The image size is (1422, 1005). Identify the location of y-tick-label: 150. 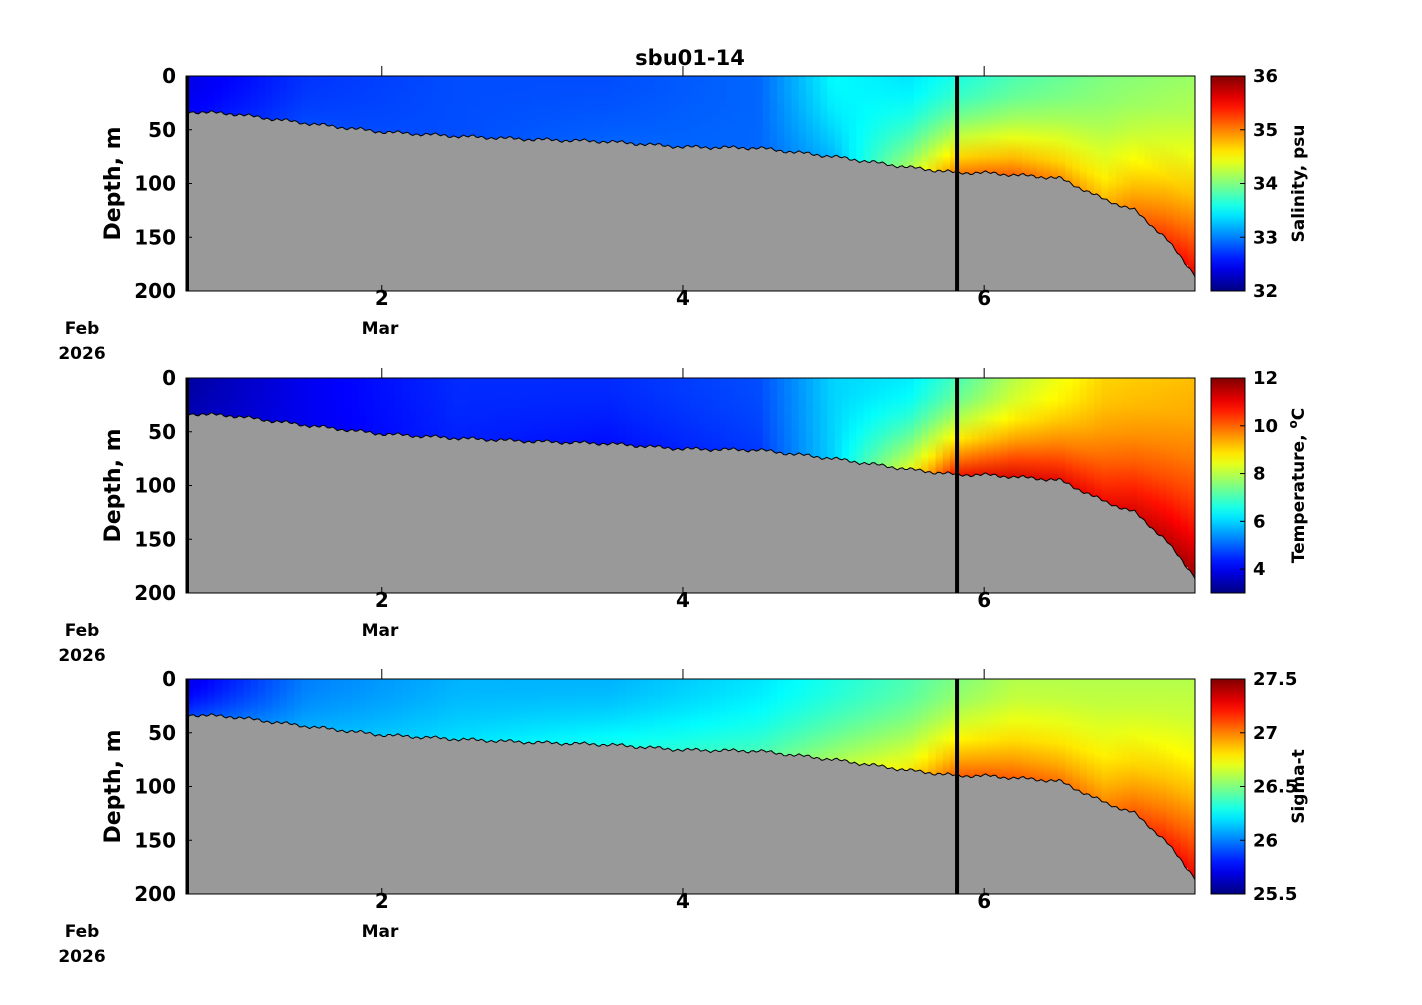
(155, 237).